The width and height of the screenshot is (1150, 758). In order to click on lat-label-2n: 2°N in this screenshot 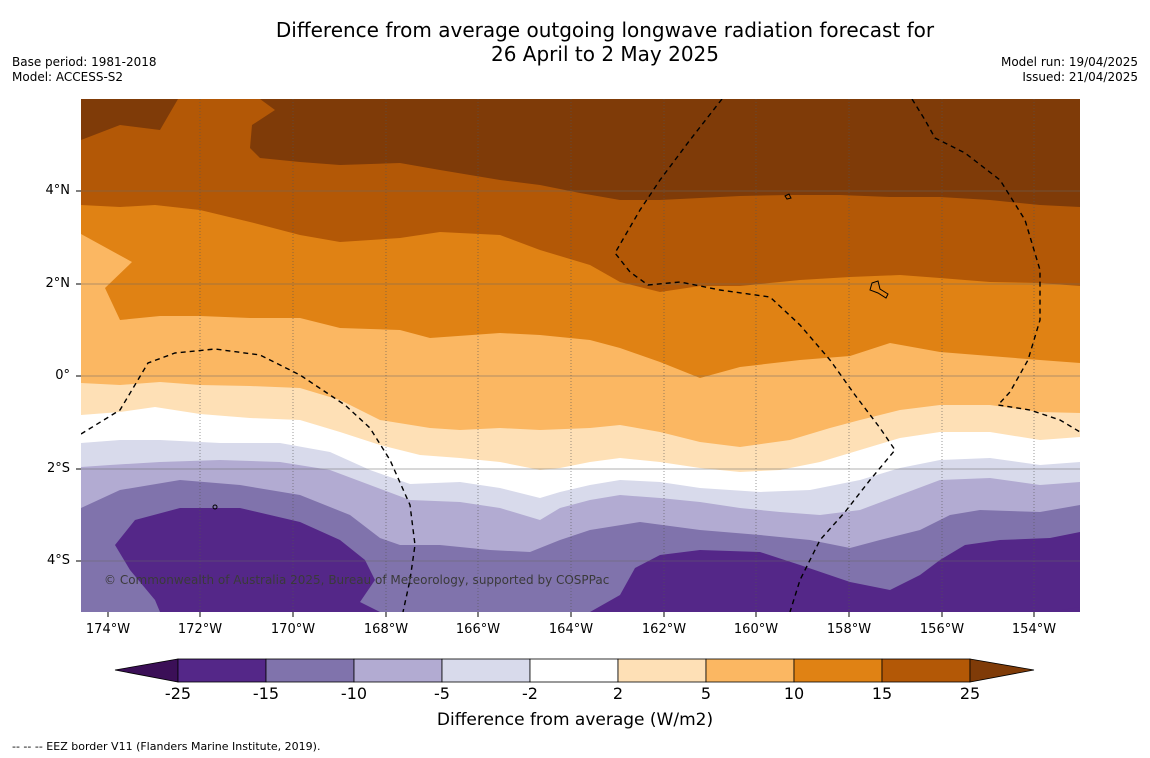, I will do `click(58, 283)`.